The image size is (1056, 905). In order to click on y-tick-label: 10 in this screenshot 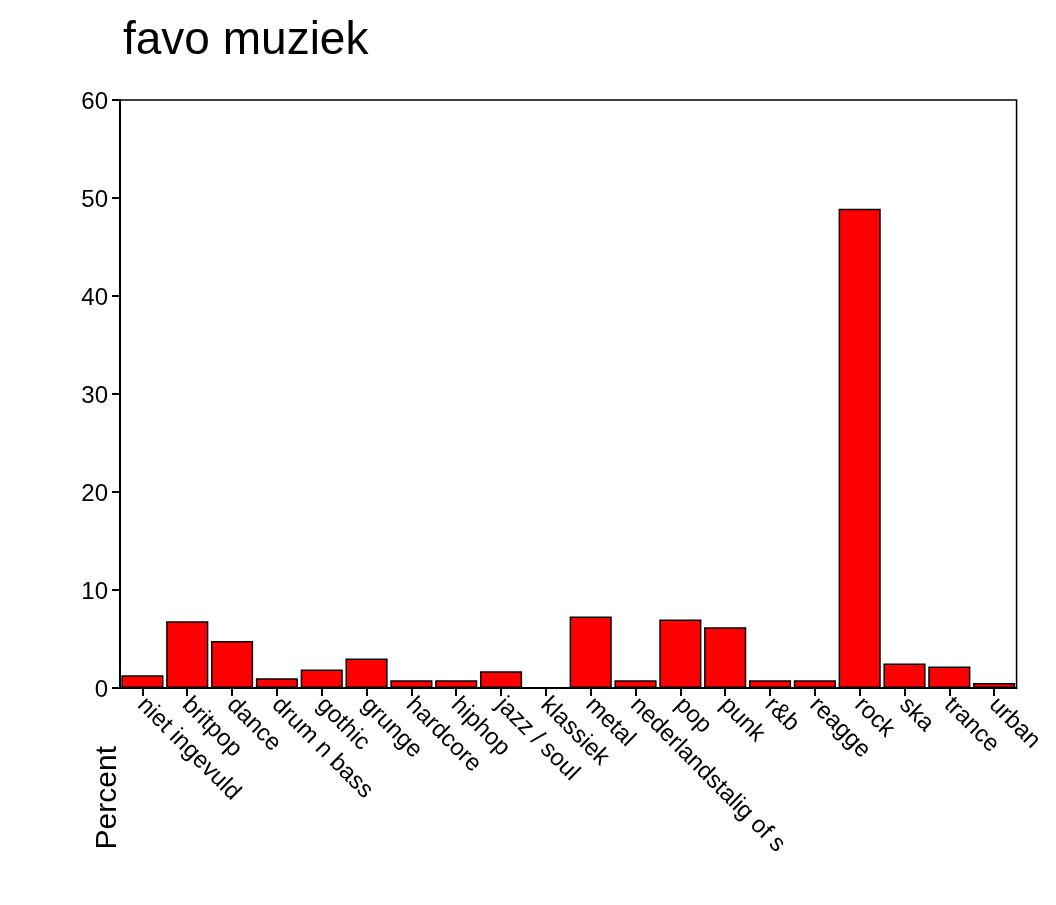, I will do `click(94, 590)`.